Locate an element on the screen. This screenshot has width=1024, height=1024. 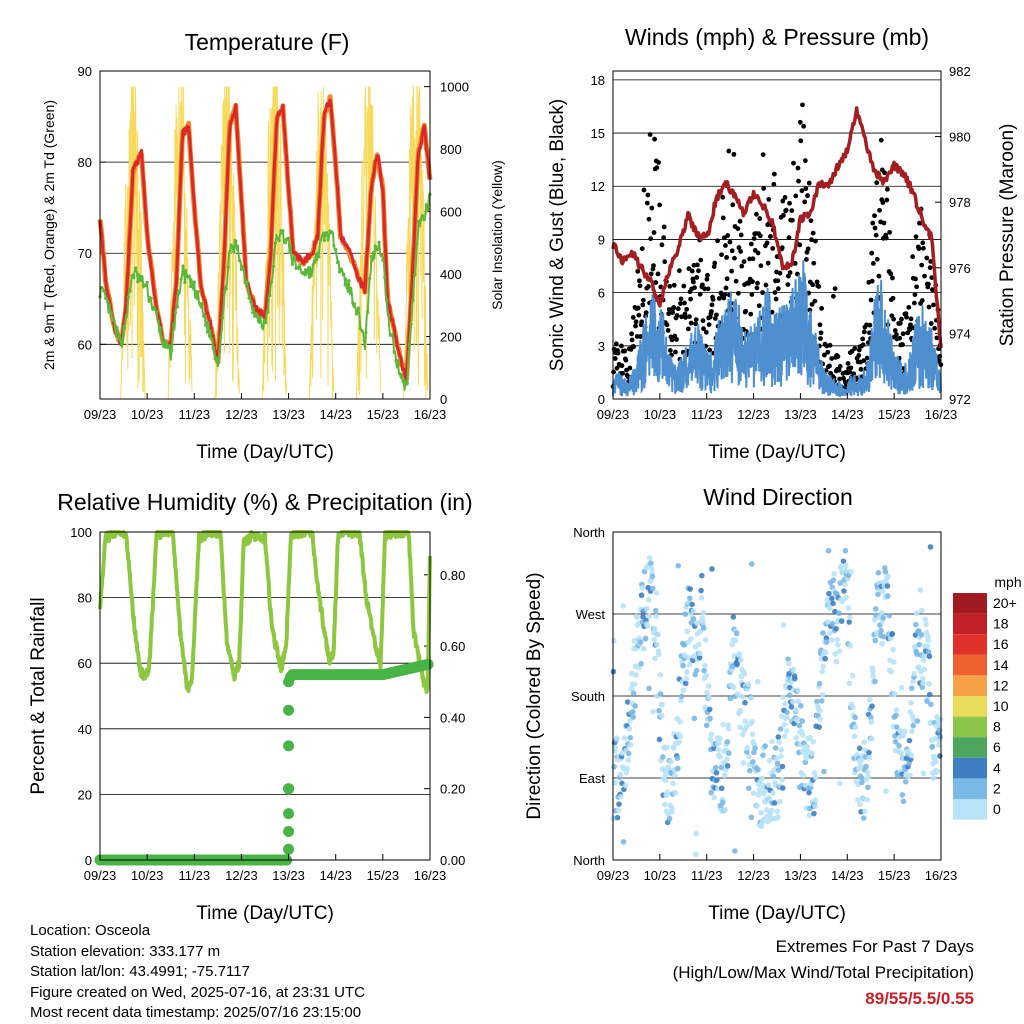
solar-ytick-label: 200 is located at coordinates (451, 337).